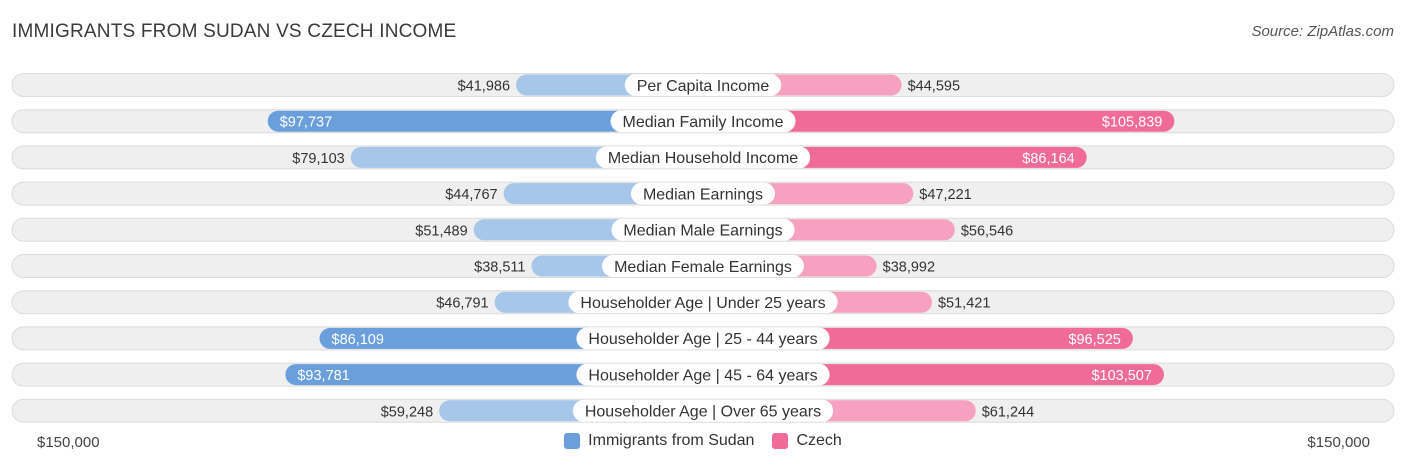  Describe the element at coordinates (1322, 31) in the screenshot. I see `source-note: Source: ZipAtlas.com` at that location.